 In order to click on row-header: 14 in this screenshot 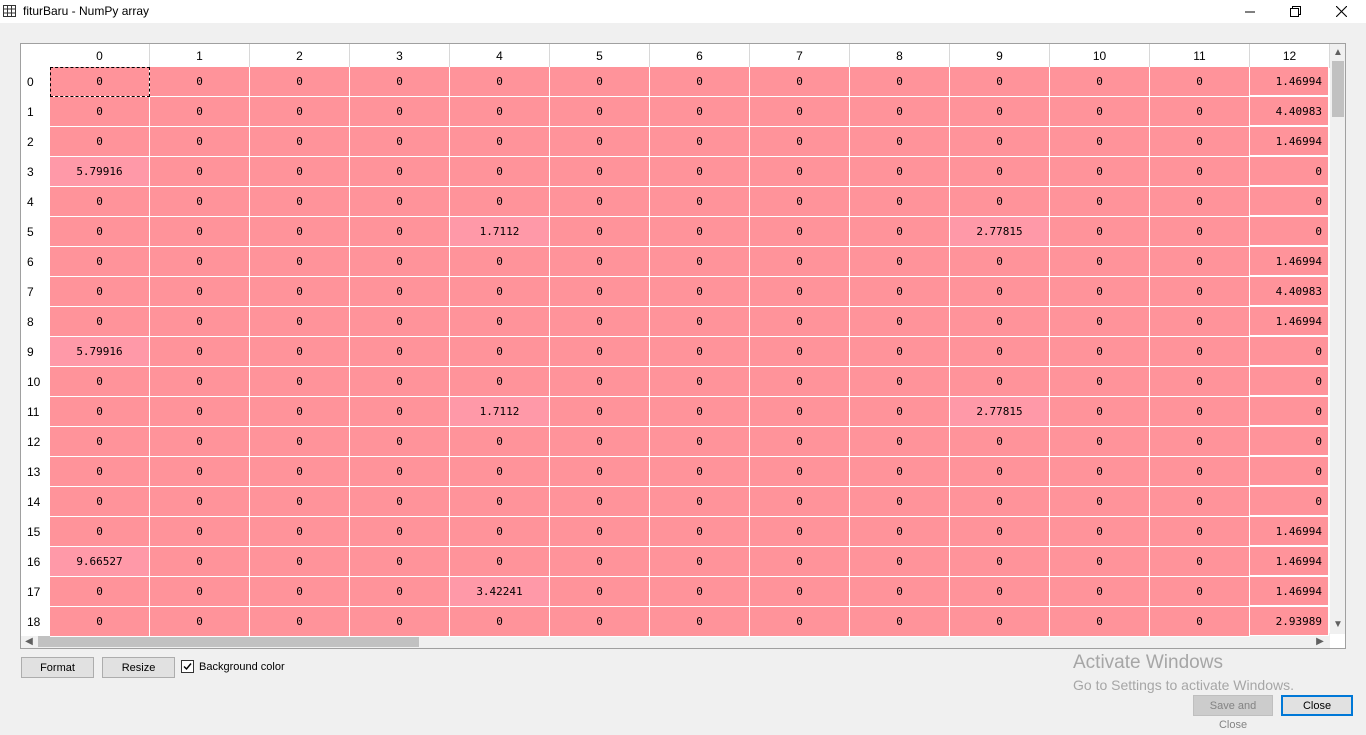, I will do `click(35, 501)`.